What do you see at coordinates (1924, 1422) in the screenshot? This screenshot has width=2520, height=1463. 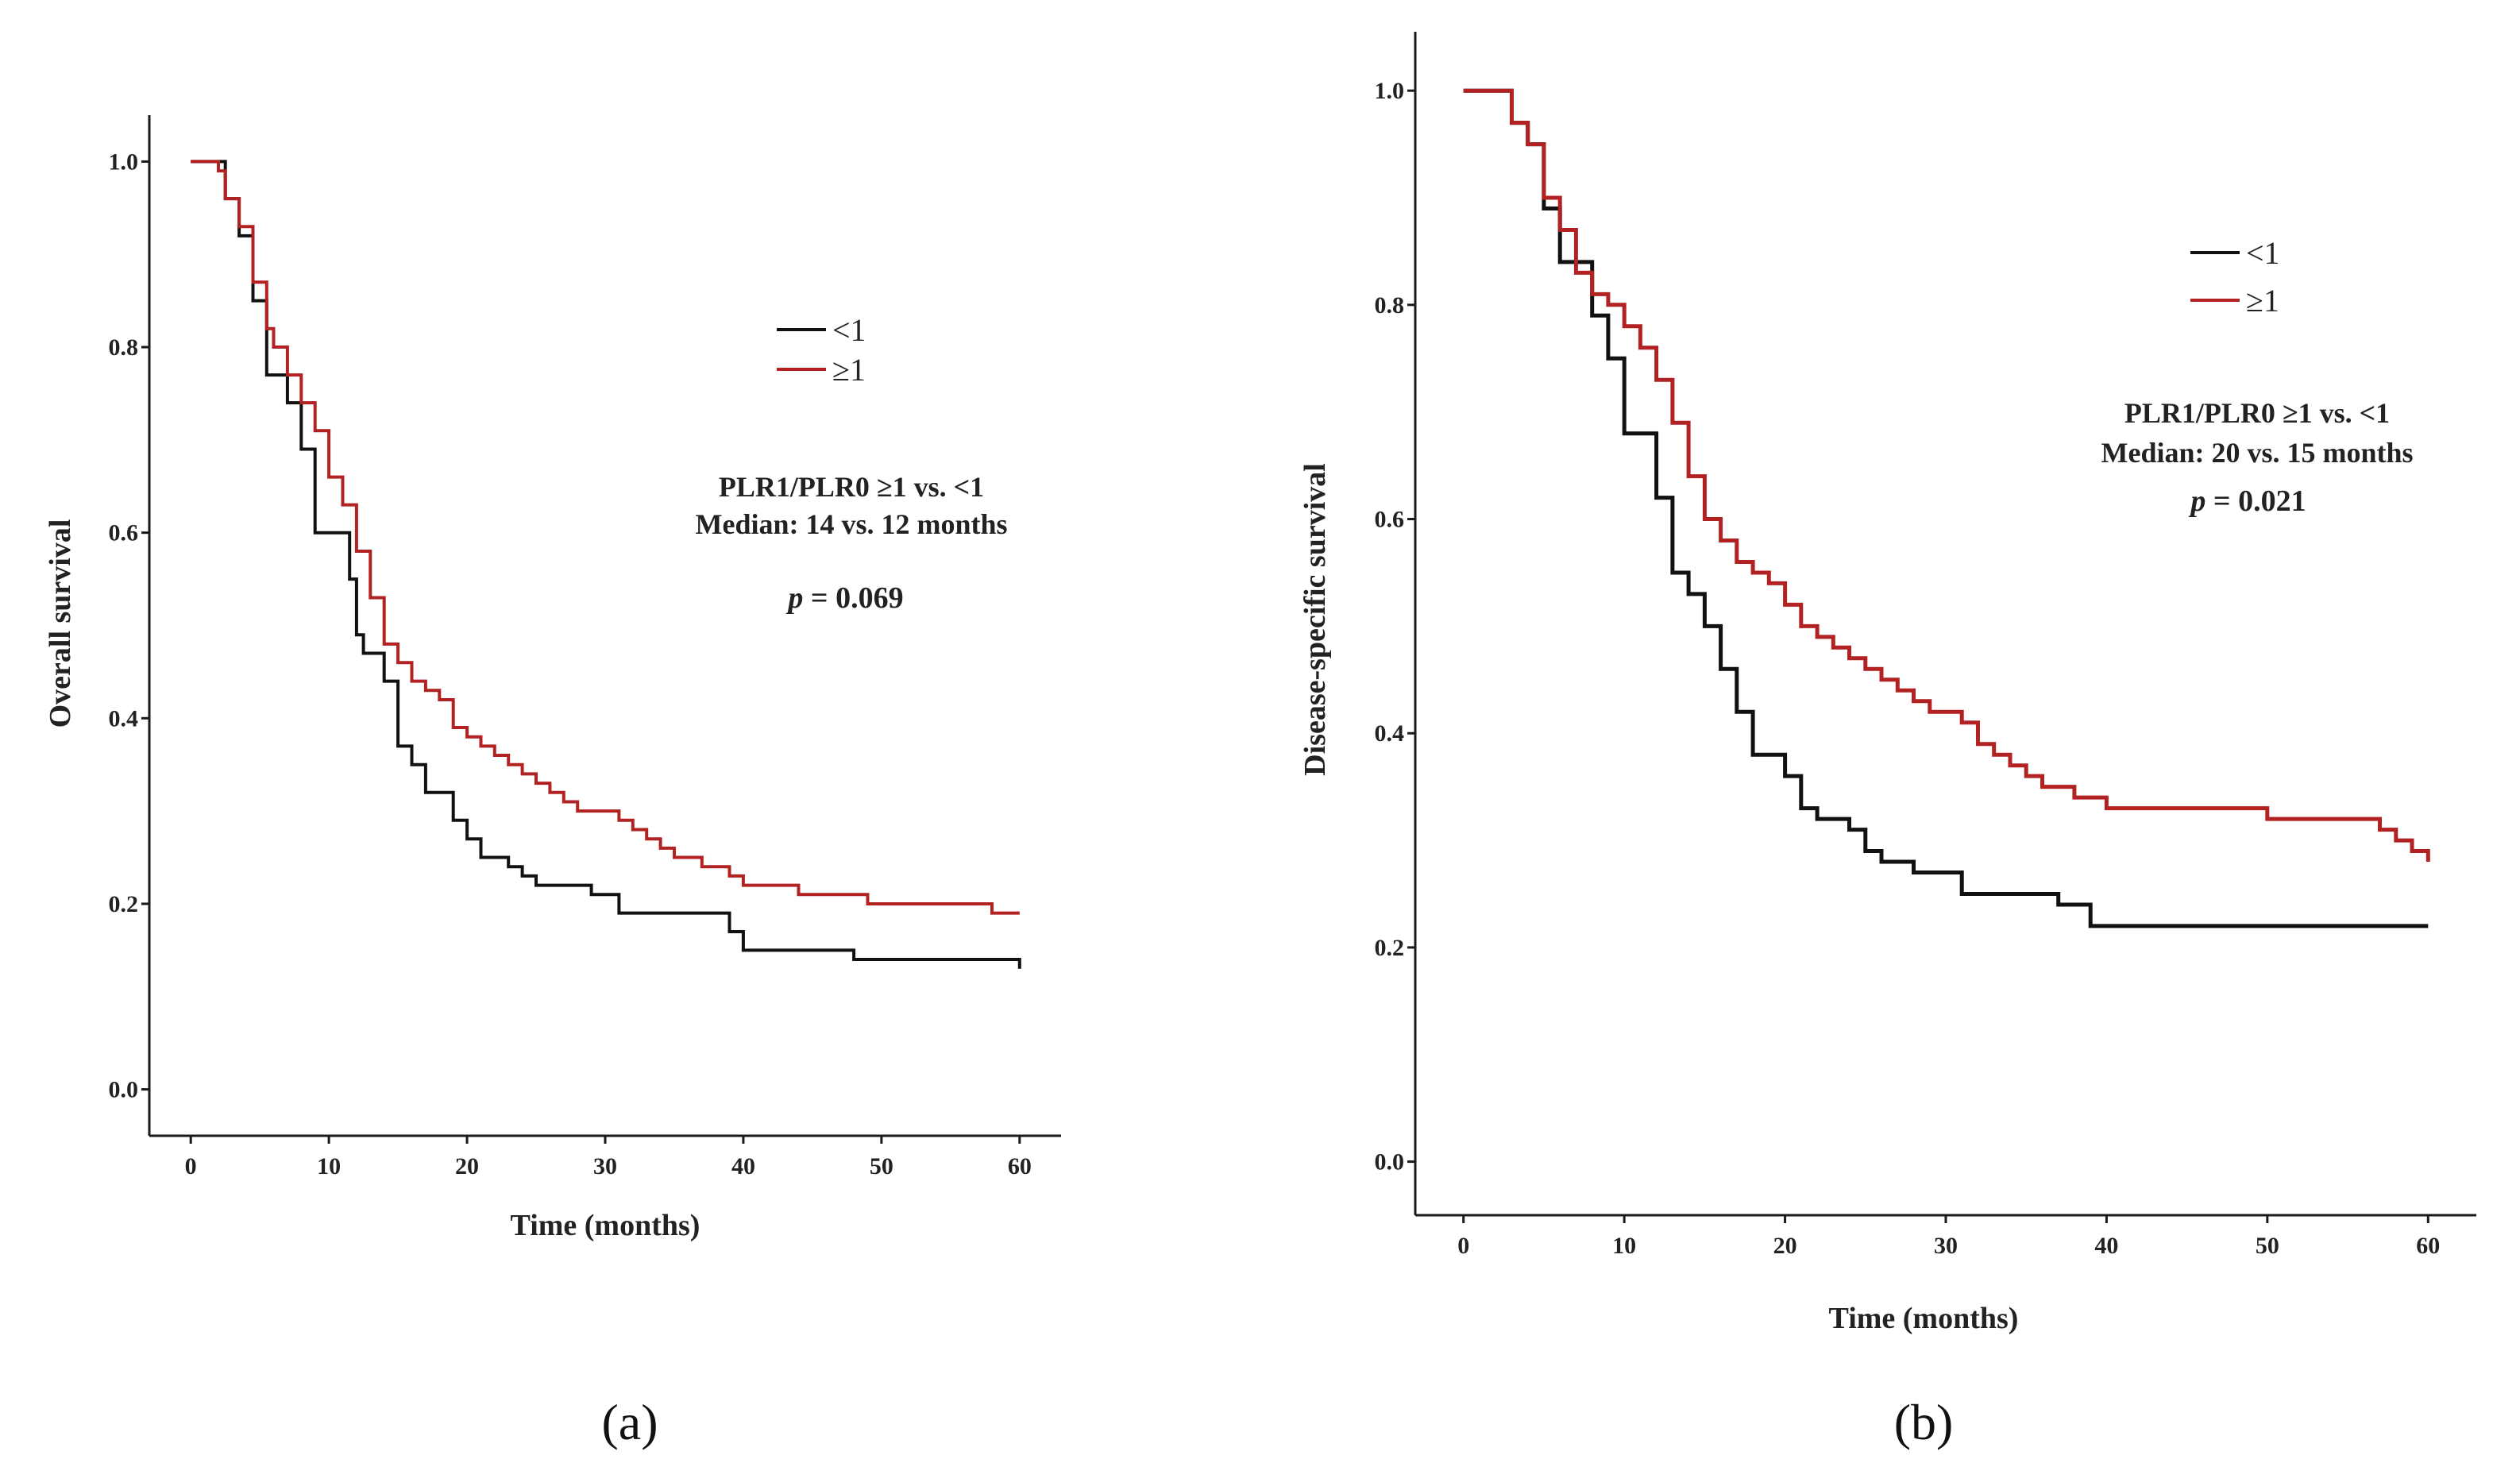 I see `panel-label-b: (b)` at bounding box center [1924, 1422].